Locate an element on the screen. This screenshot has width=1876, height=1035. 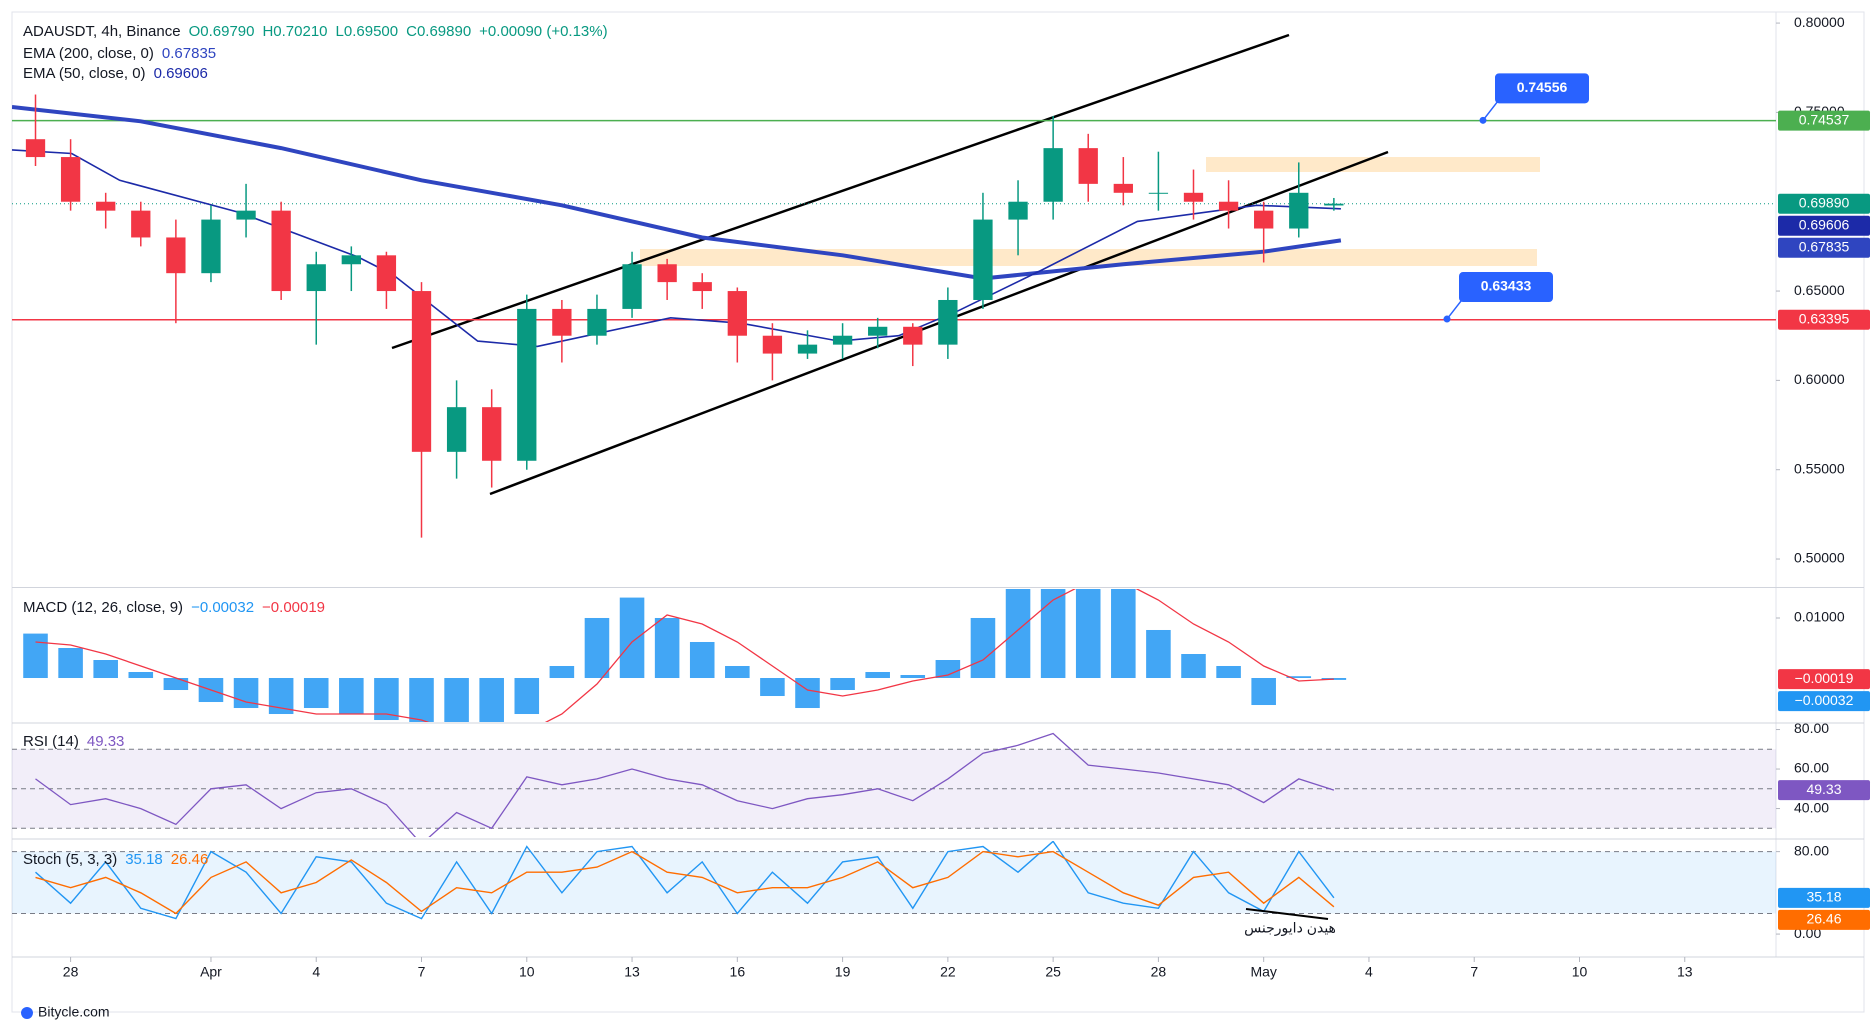
legend-name: Stoch (5, 3, 3) is located at coordinates (70, 859).